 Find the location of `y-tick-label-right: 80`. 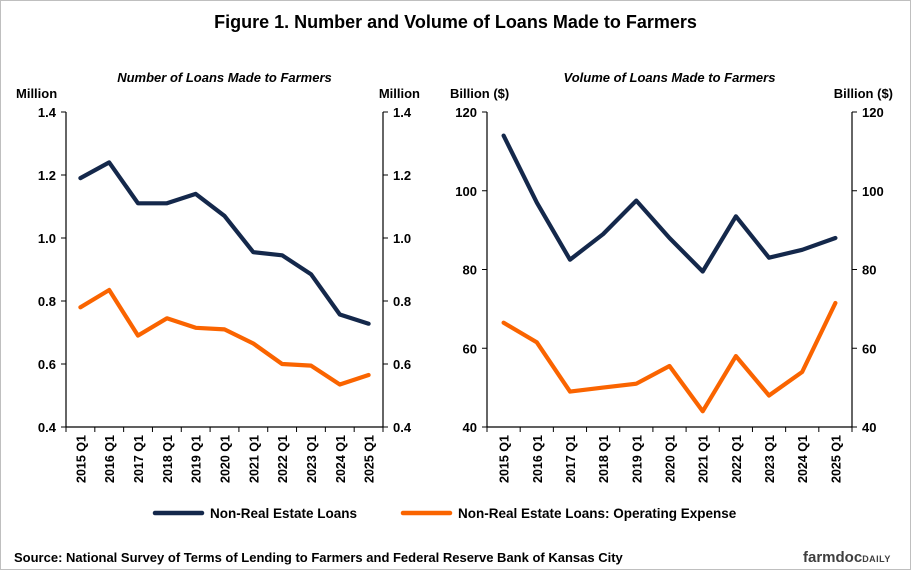

y-tick-label-right: 80 is located at coordinates (869, 270).